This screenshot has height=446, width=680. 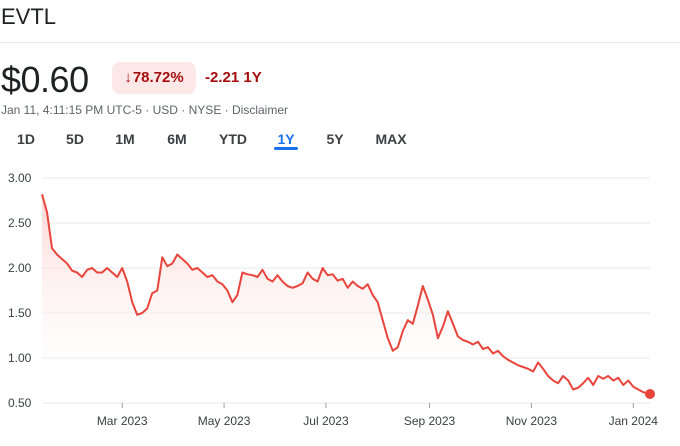 I want to click on range-tab-5d: 5D, so click(x=75, y=139).